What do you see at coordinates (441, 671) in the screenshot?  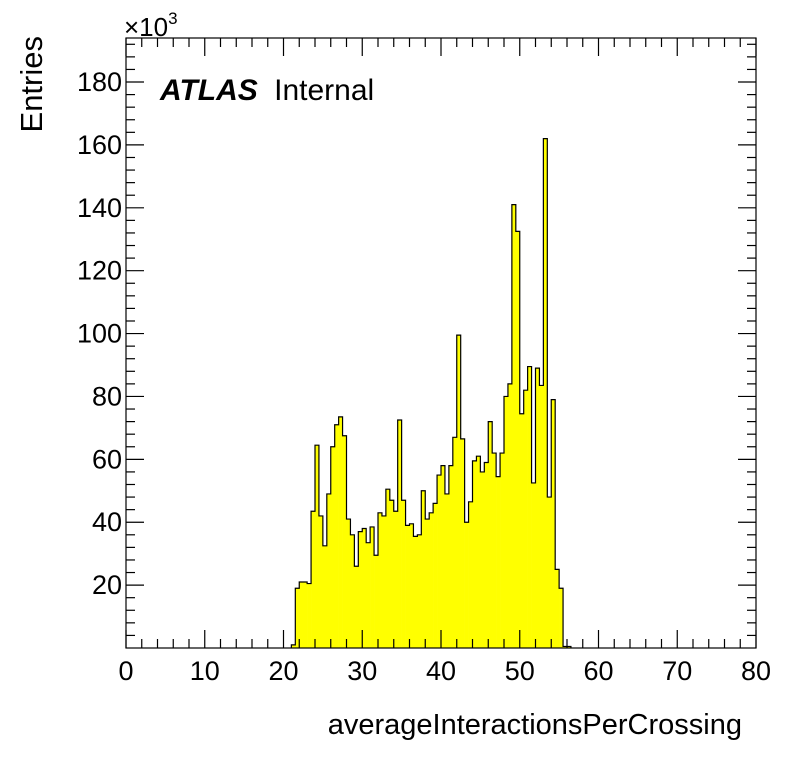 I see `x-tick-label: 40` at bounding box center [441, 671].